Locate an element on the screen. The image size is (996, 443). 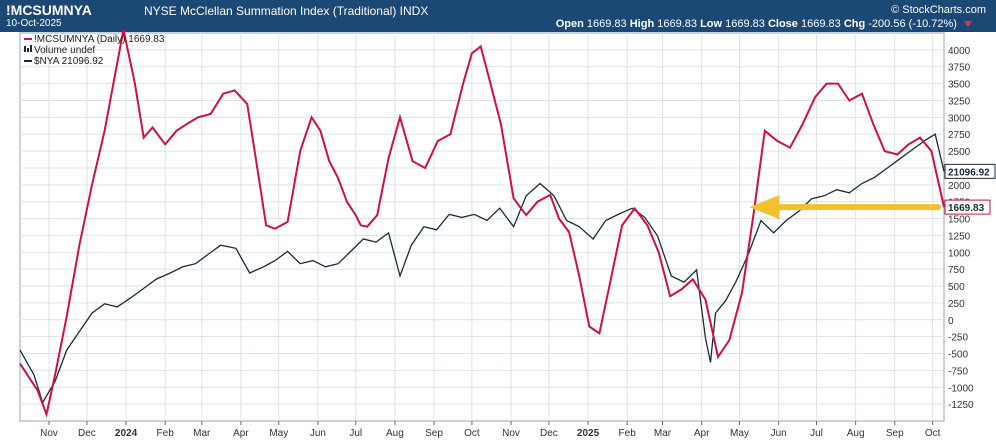
high-value: 1669.83 is located at coordinates (677, 24).